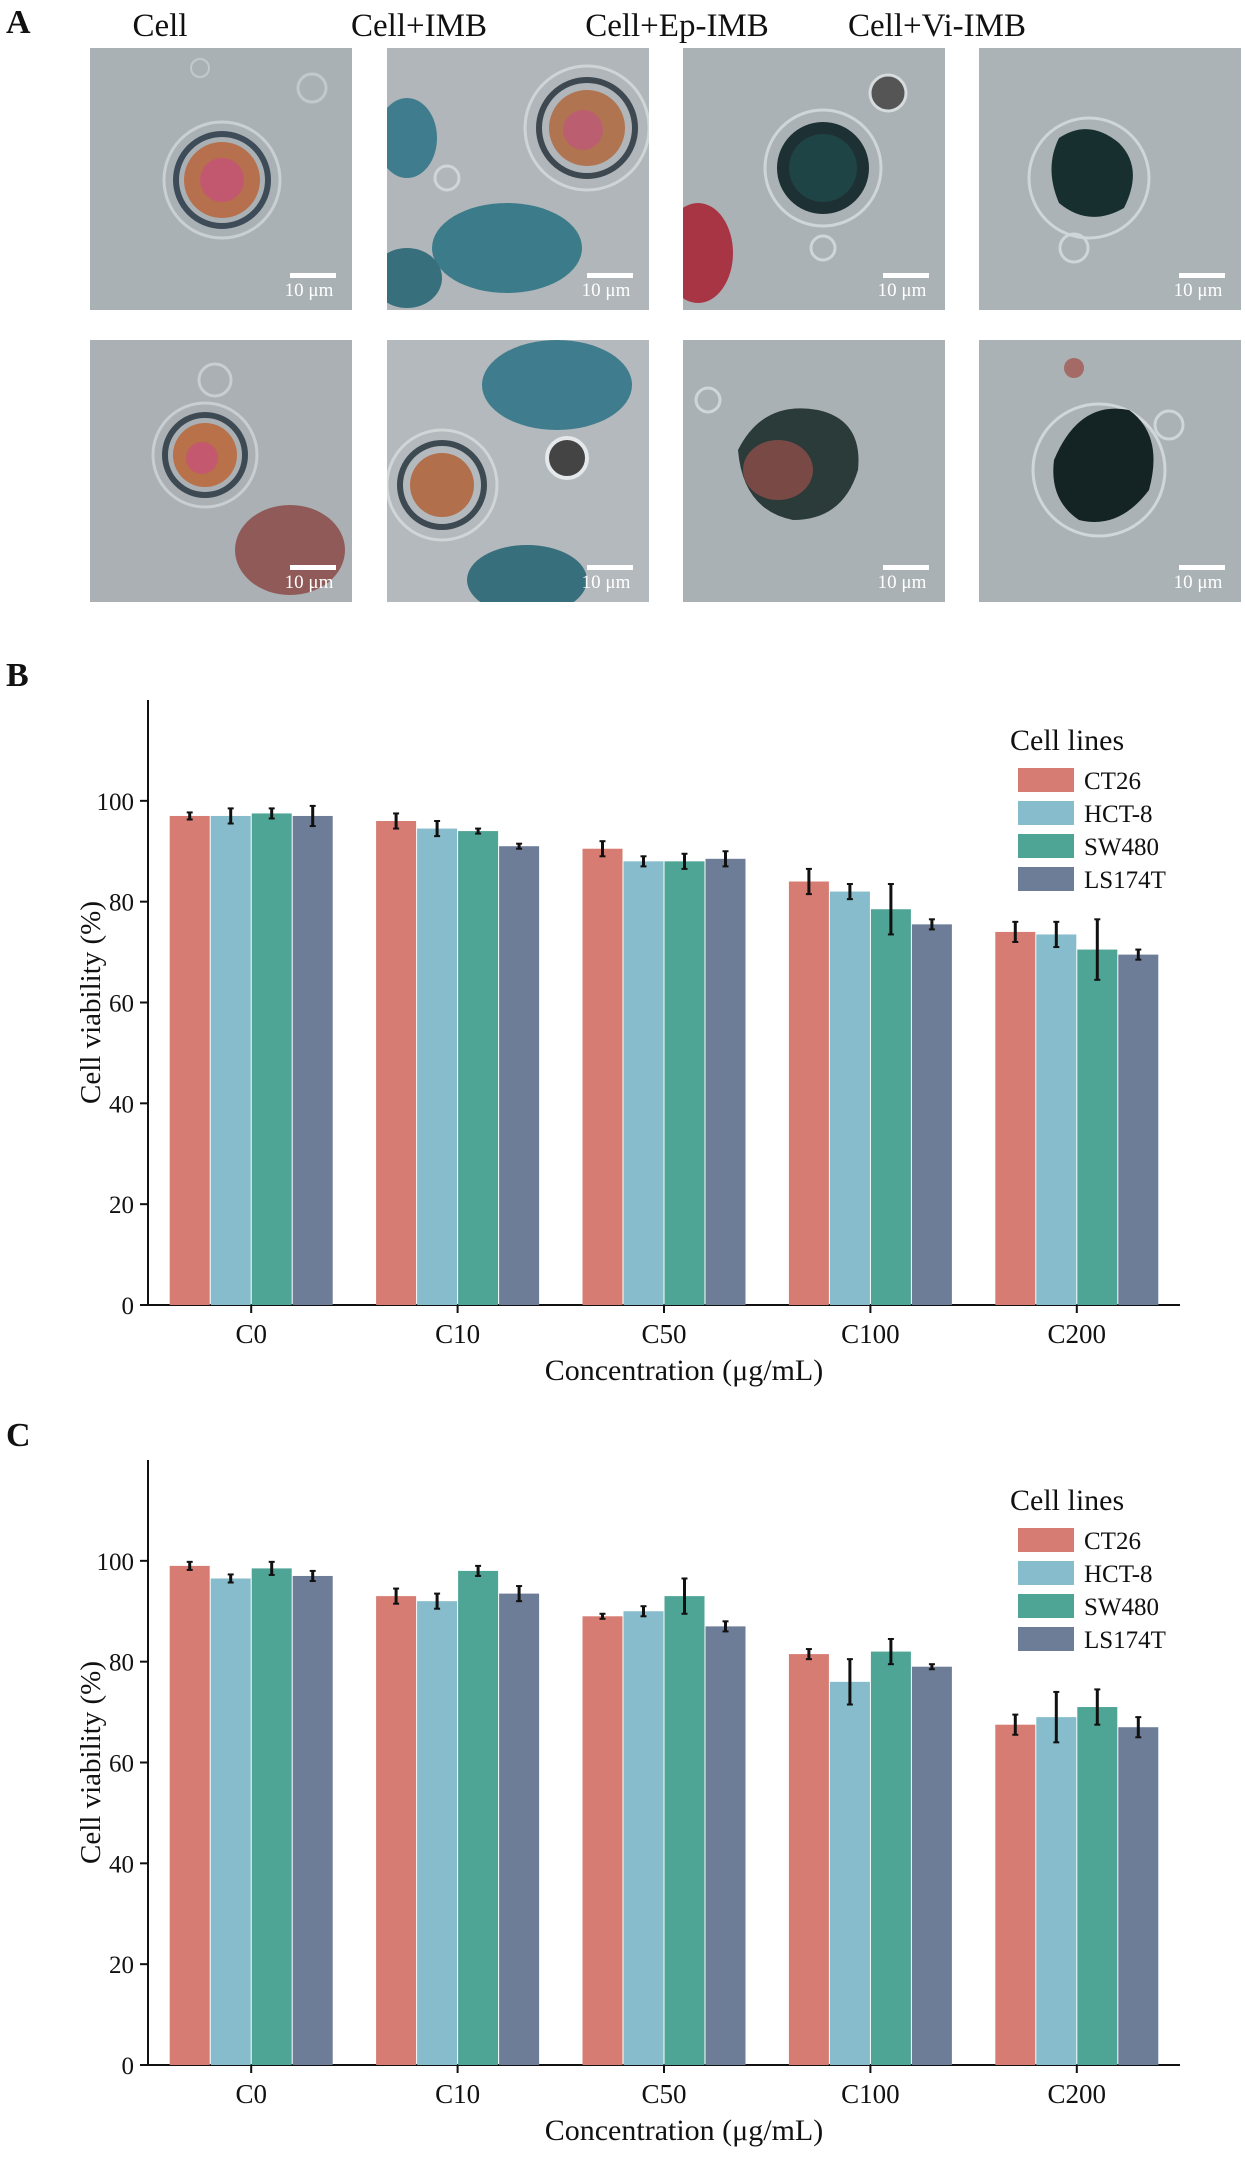 The image size is (1245, 2158). What do you see at coordinates (814, 471) in the screenshot?
I see `micrograph-cell-ep-imb-2: 10 μm` at bounding box center [814, 471].